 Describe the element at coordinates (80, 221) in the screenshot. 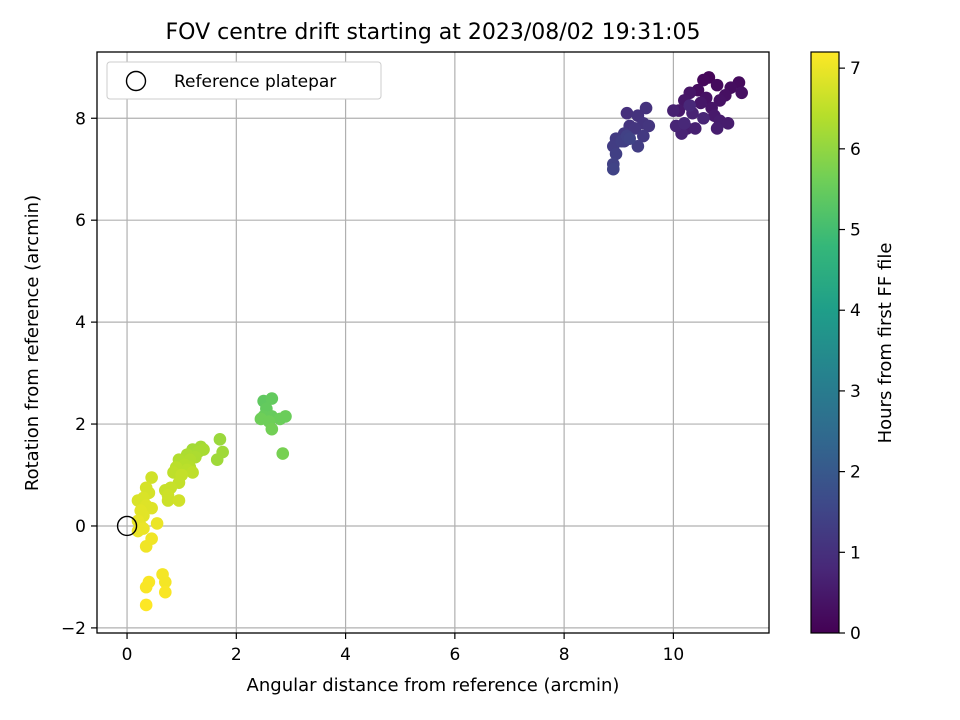

I see `y-tick-label: 6` at that location.